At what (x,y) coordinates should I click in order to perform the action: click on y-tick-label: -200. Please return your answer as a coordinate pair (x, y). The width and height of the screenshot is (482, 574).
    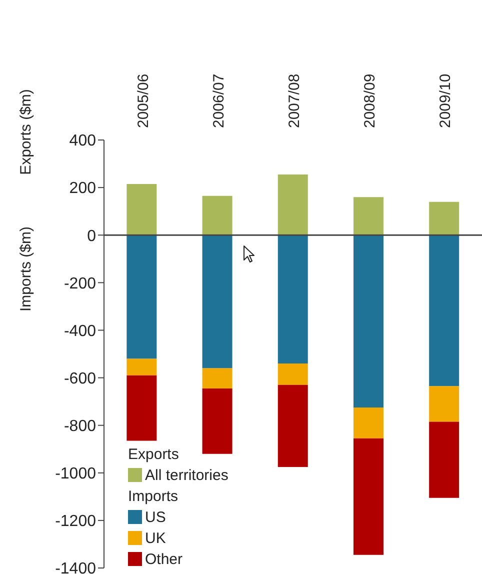
    Looking at the image, I should click on (80, 283).